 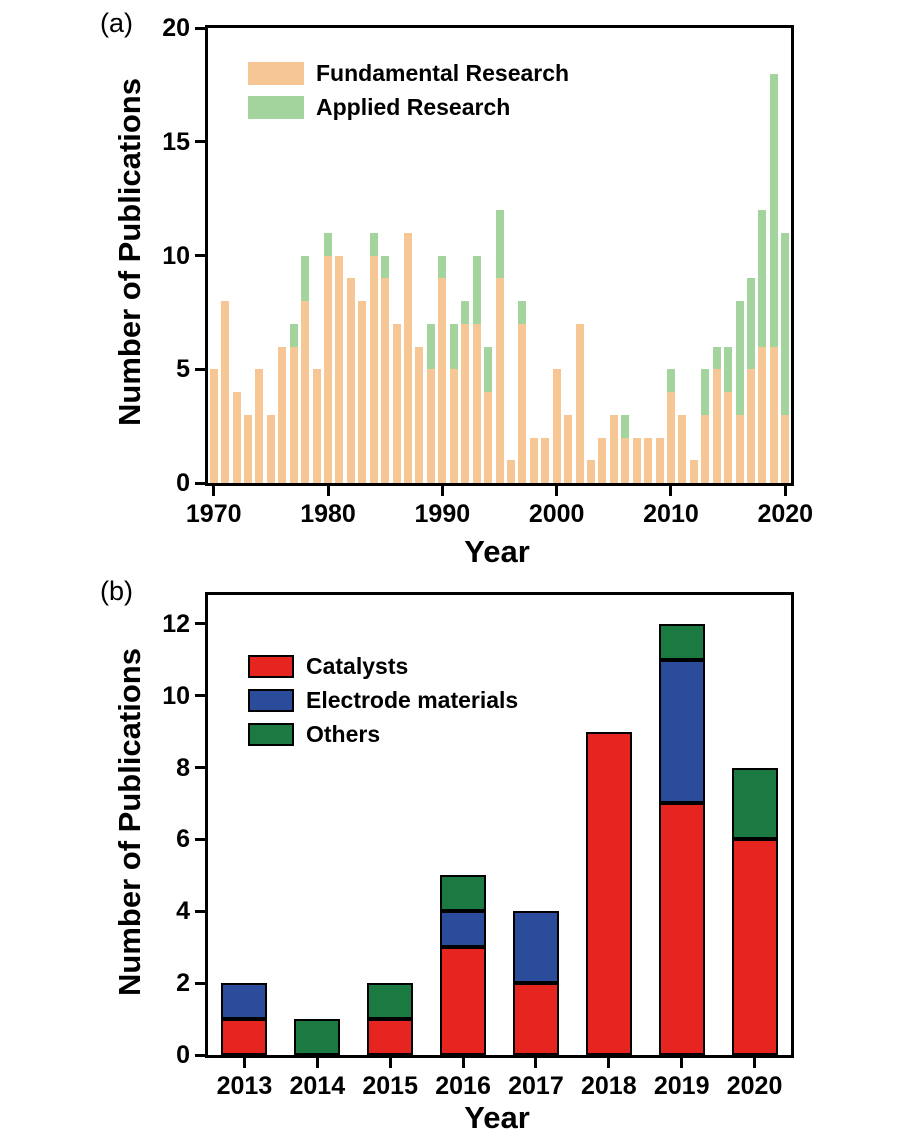 I want to click on bar-segment-1978-applied-research, so click(x=305, y=278).